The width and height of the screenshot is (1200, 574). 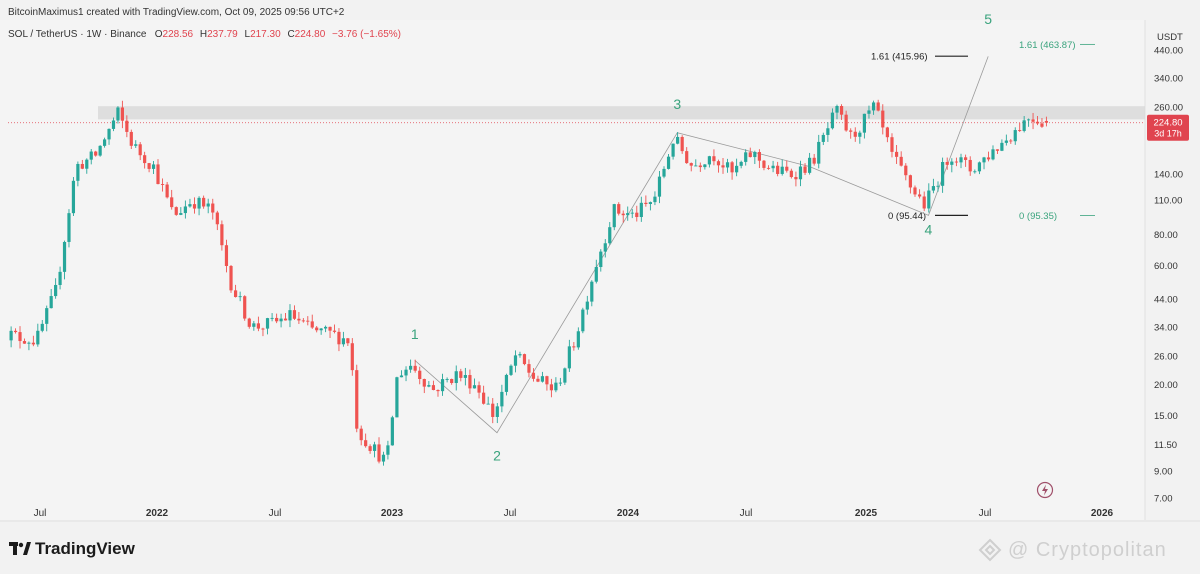 I want to click on lightning-icon-bolt, so click(x=1045, y=490).